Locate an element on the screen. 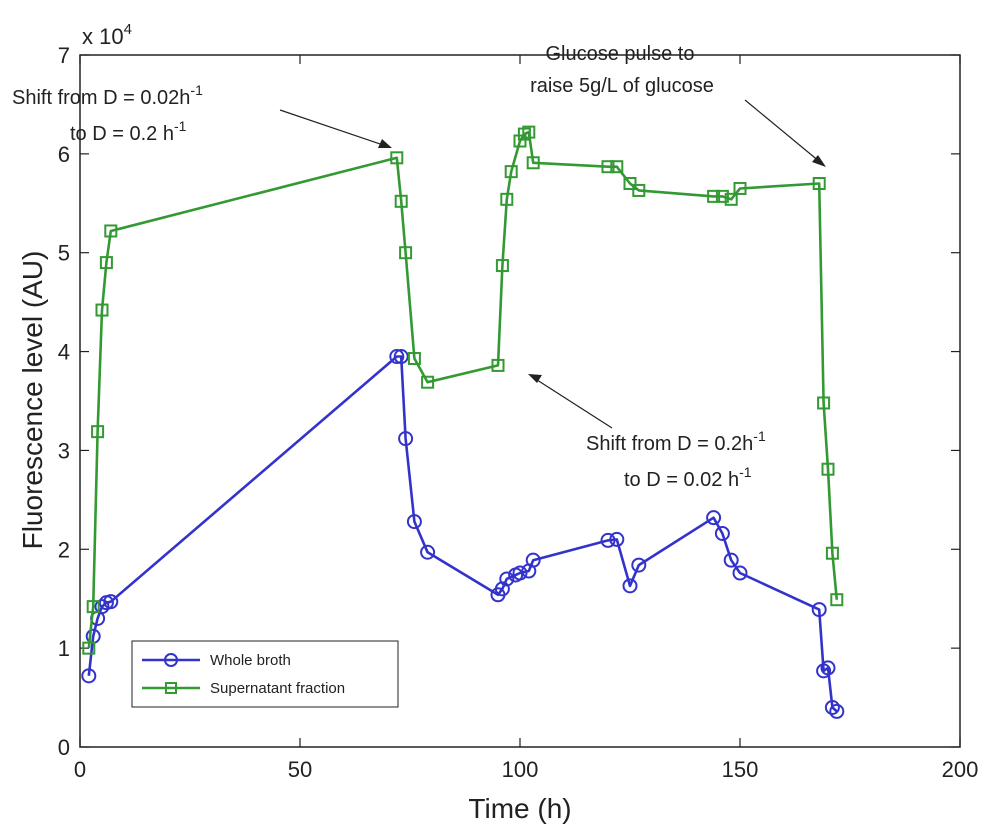 The image size is (988, 825). annotation-shift-up-arrow is located at coordinates (333, 128).